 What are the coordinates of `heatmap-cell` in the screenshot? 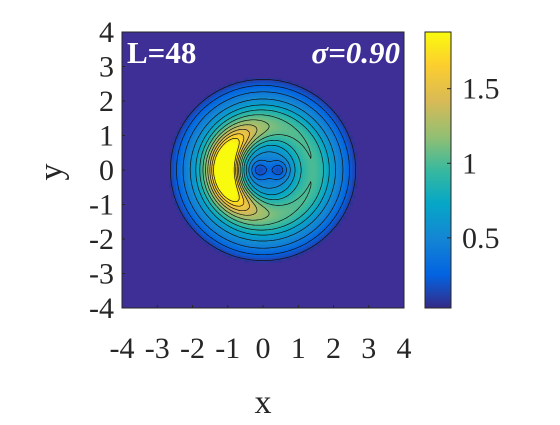 It's located at (344, 123).